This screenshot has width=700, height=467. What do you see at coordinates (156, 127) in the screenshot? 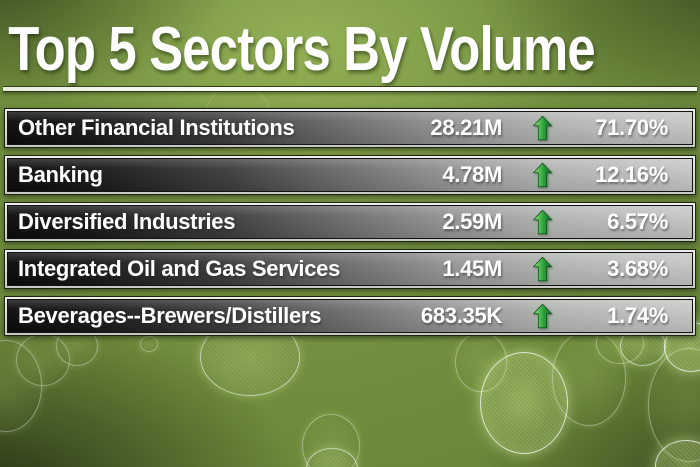
I see `sector-name: Other Financial Institutions` at bounding box center [156, 127].